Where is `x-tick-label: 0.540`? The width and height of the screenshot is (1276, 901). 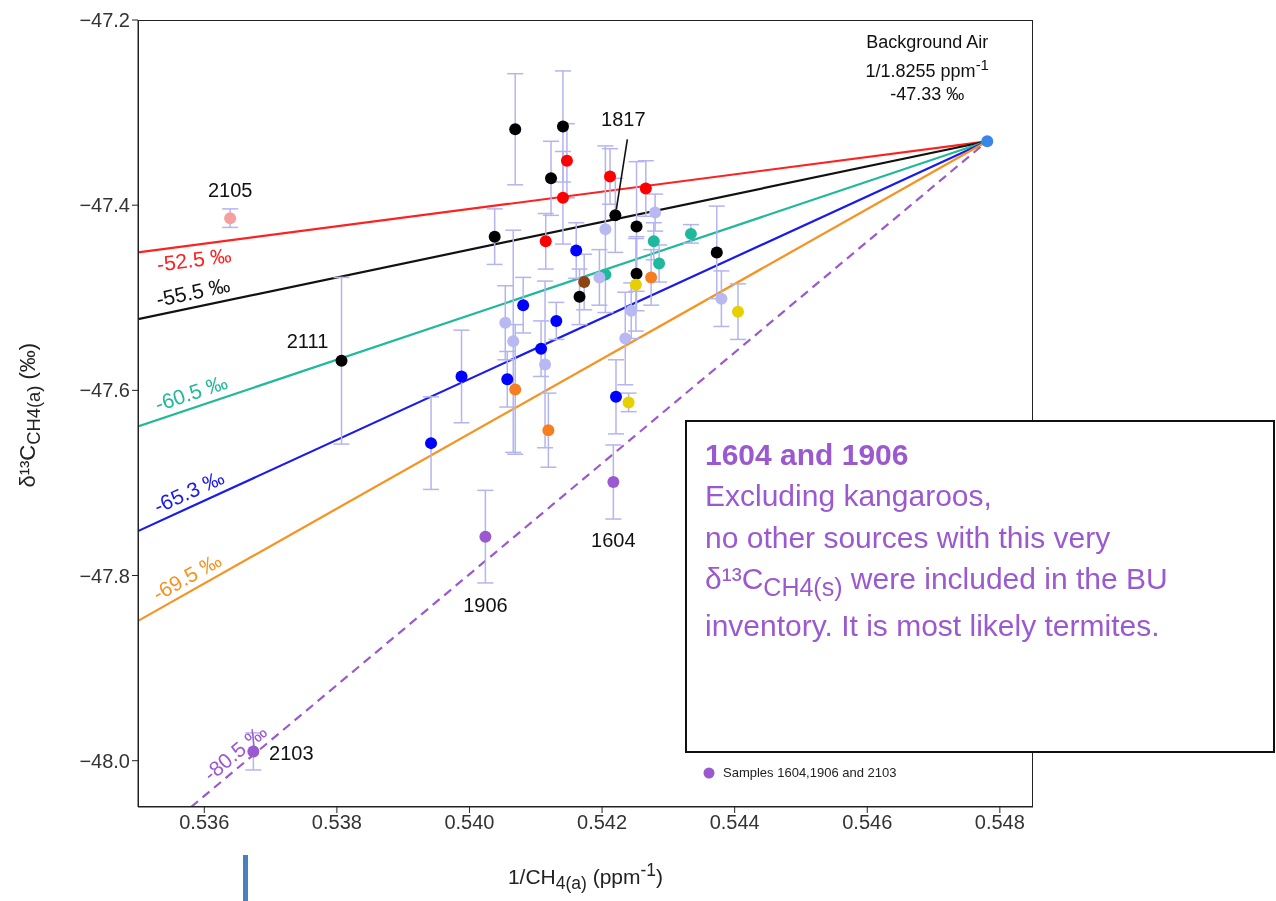
x-tick-label: 0.540 is located at coordinates (469, 822).